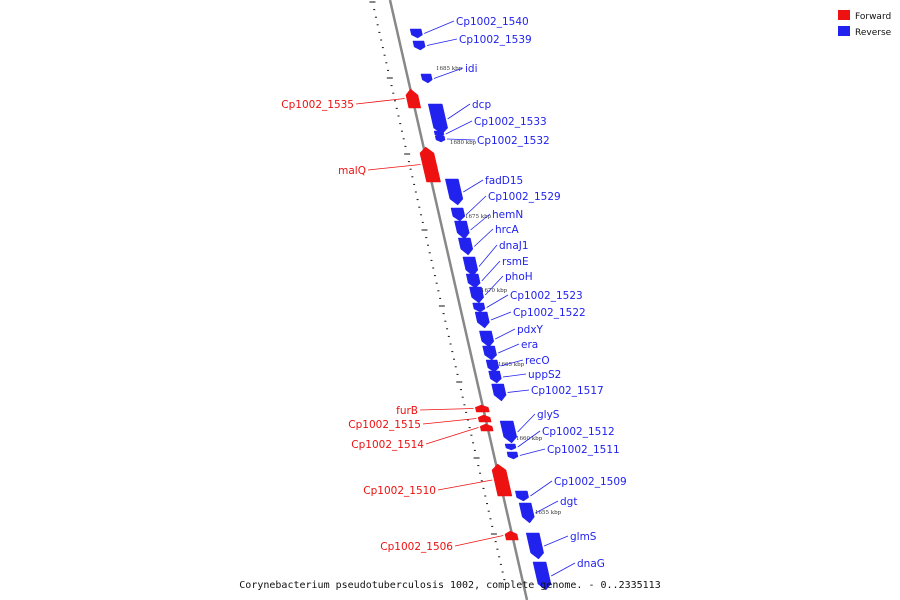 The height and width of the screenshot is (600, 900). I want to click on gene-arrow-recO, so click(492, 366).